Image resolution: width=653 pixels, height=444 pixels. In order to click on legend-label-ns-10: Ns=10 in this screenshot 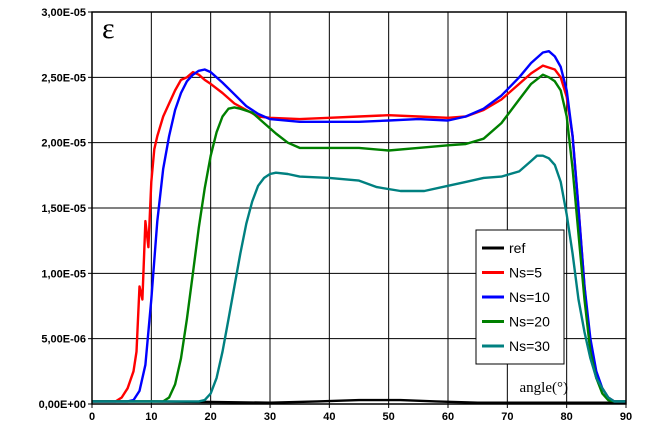, I will do `click(529, 297)`.